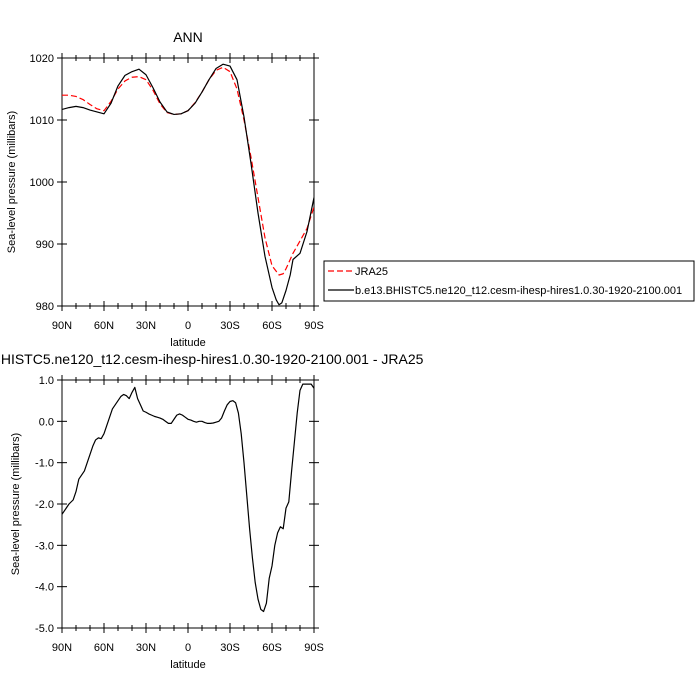  I want to click on y-tick-label: 1000, so click(42, 183).